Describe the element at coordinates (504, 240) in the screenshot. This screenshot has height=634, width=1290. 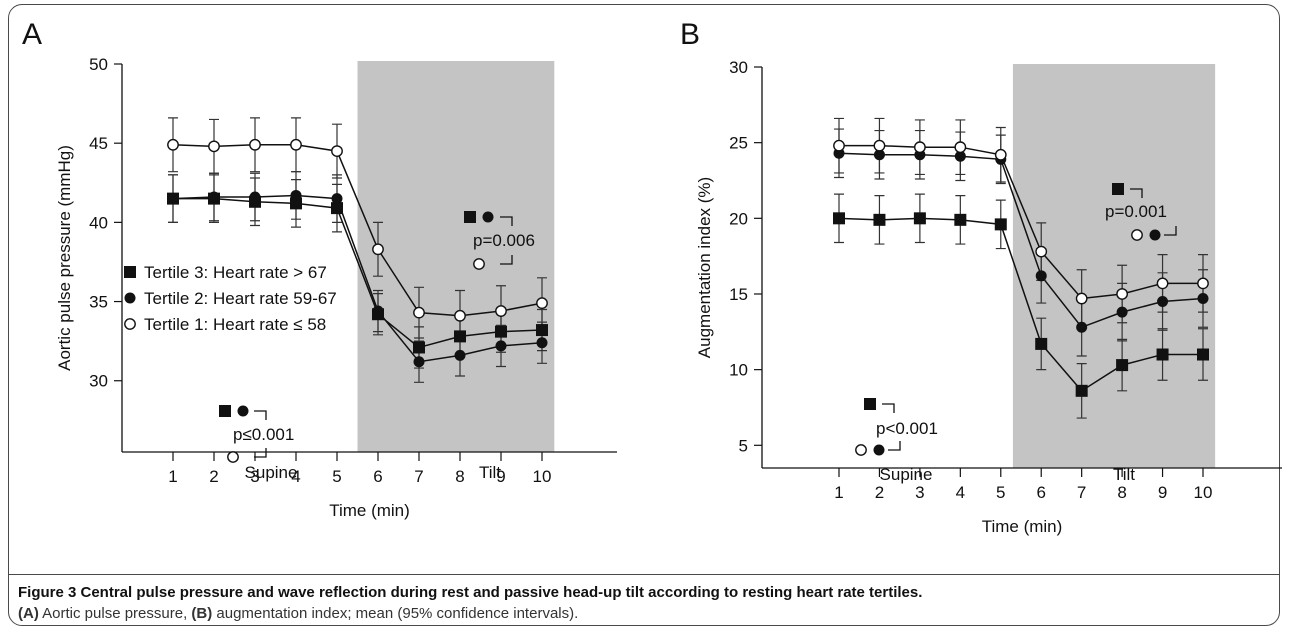
I see `annotation-text-a-0: p=0.006` at that location.